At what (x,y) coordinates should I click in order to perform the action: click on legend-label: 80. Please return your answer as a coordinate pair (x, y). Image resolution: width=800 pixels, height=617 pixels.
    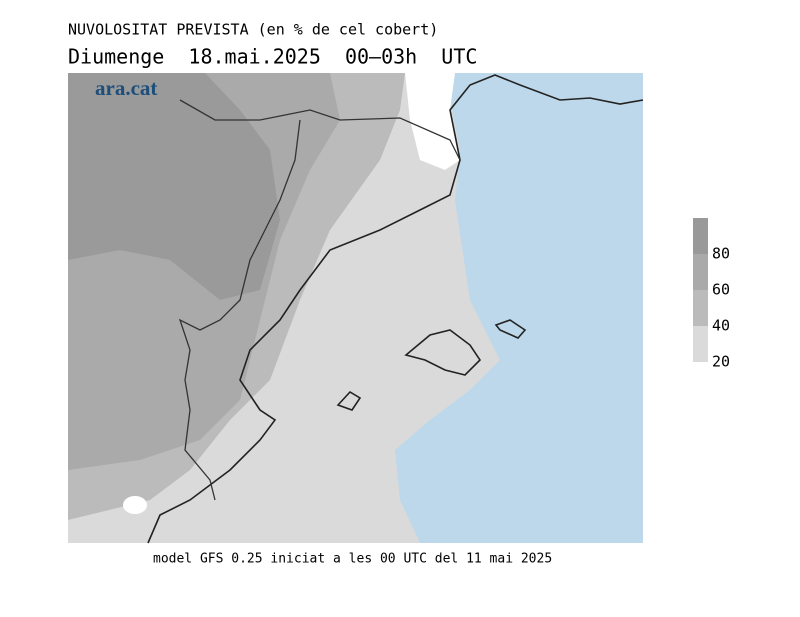
    Looking at the image, I should click on (721, 254).